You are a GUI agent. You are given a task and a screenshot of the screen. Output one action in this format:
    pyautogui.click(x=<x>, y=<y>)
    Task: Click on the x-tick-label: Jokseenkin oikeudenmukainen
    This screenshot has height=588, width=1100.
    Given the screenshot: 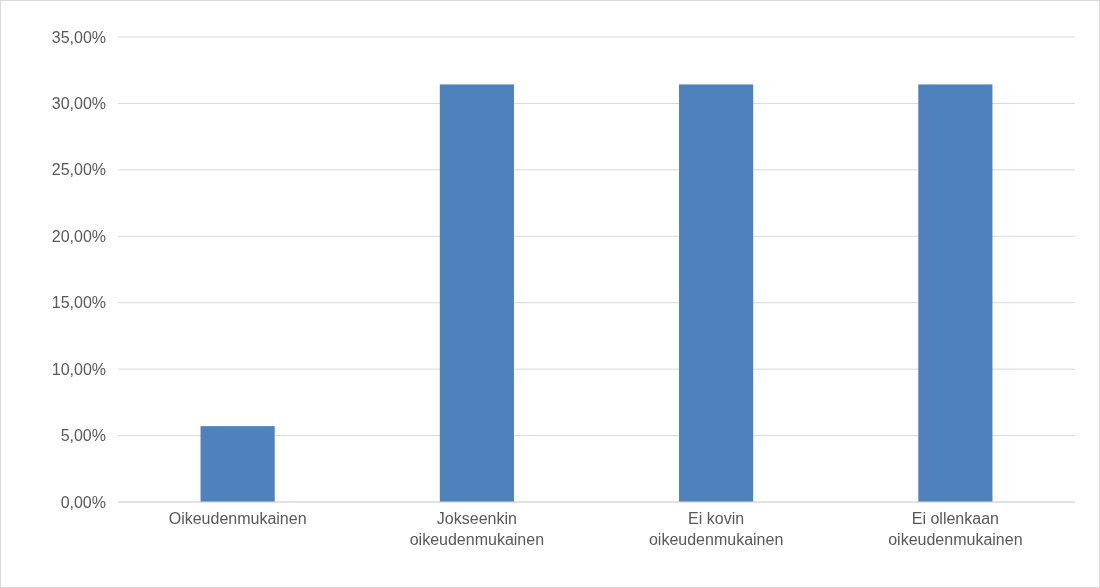 What is the action you would take?
    pyautogui.click(x=477, y=529)
    